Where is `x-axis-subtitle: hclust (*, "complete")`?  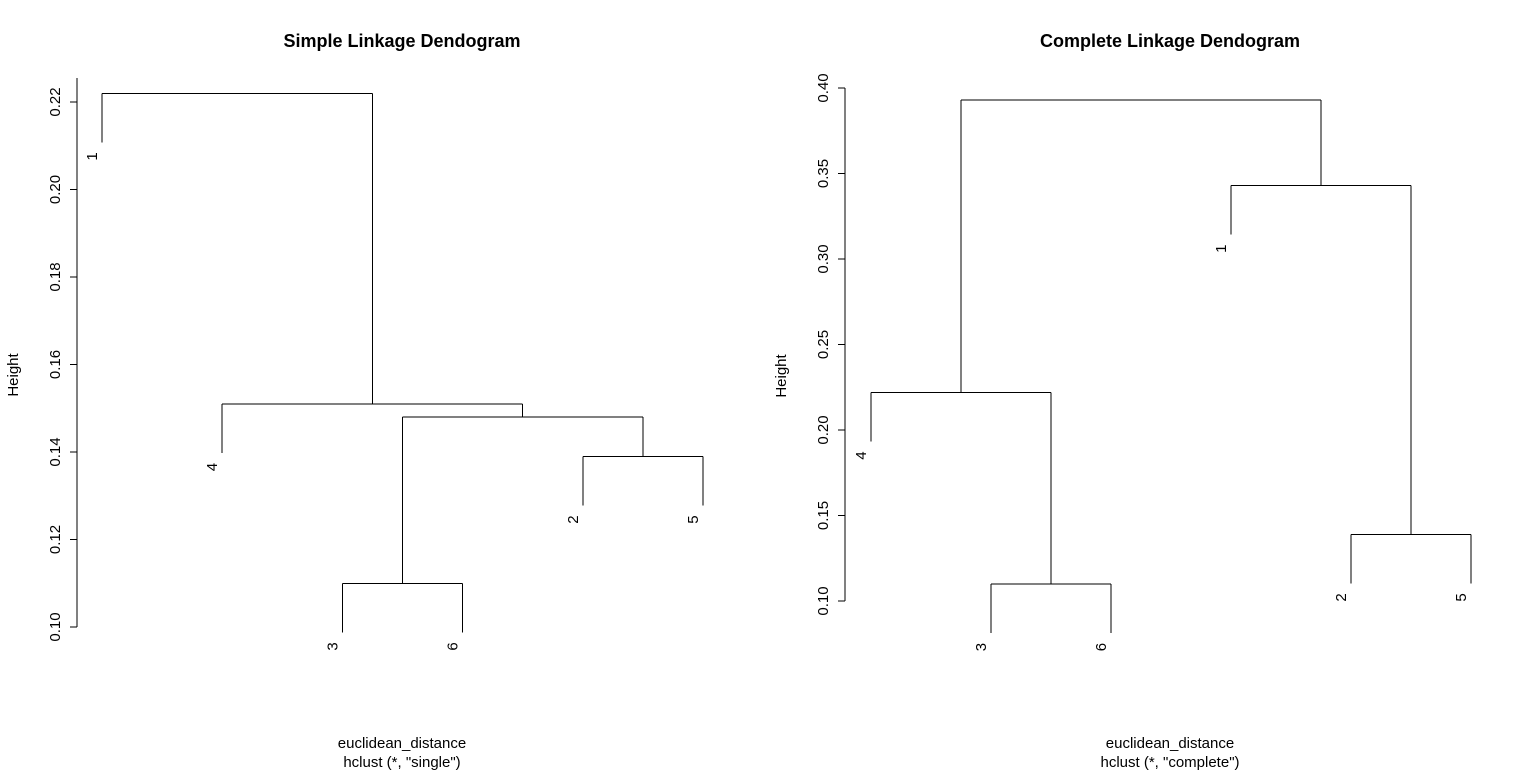 x-axis-subtitle: hclust (*, "complete") is located at coordinates (1169, 762).